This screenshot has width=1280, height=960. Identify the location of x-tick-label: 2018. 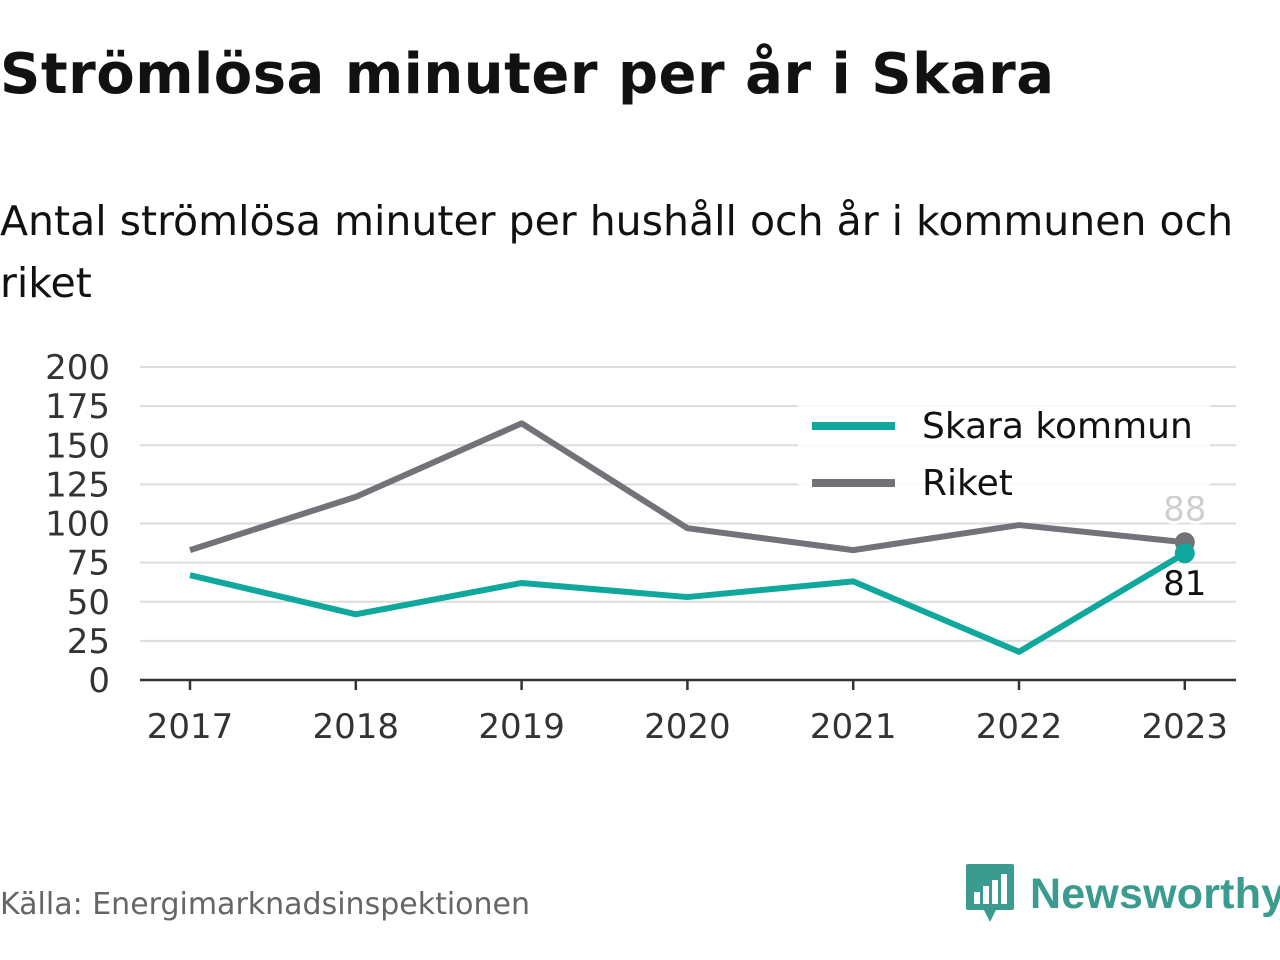
(356, 727).